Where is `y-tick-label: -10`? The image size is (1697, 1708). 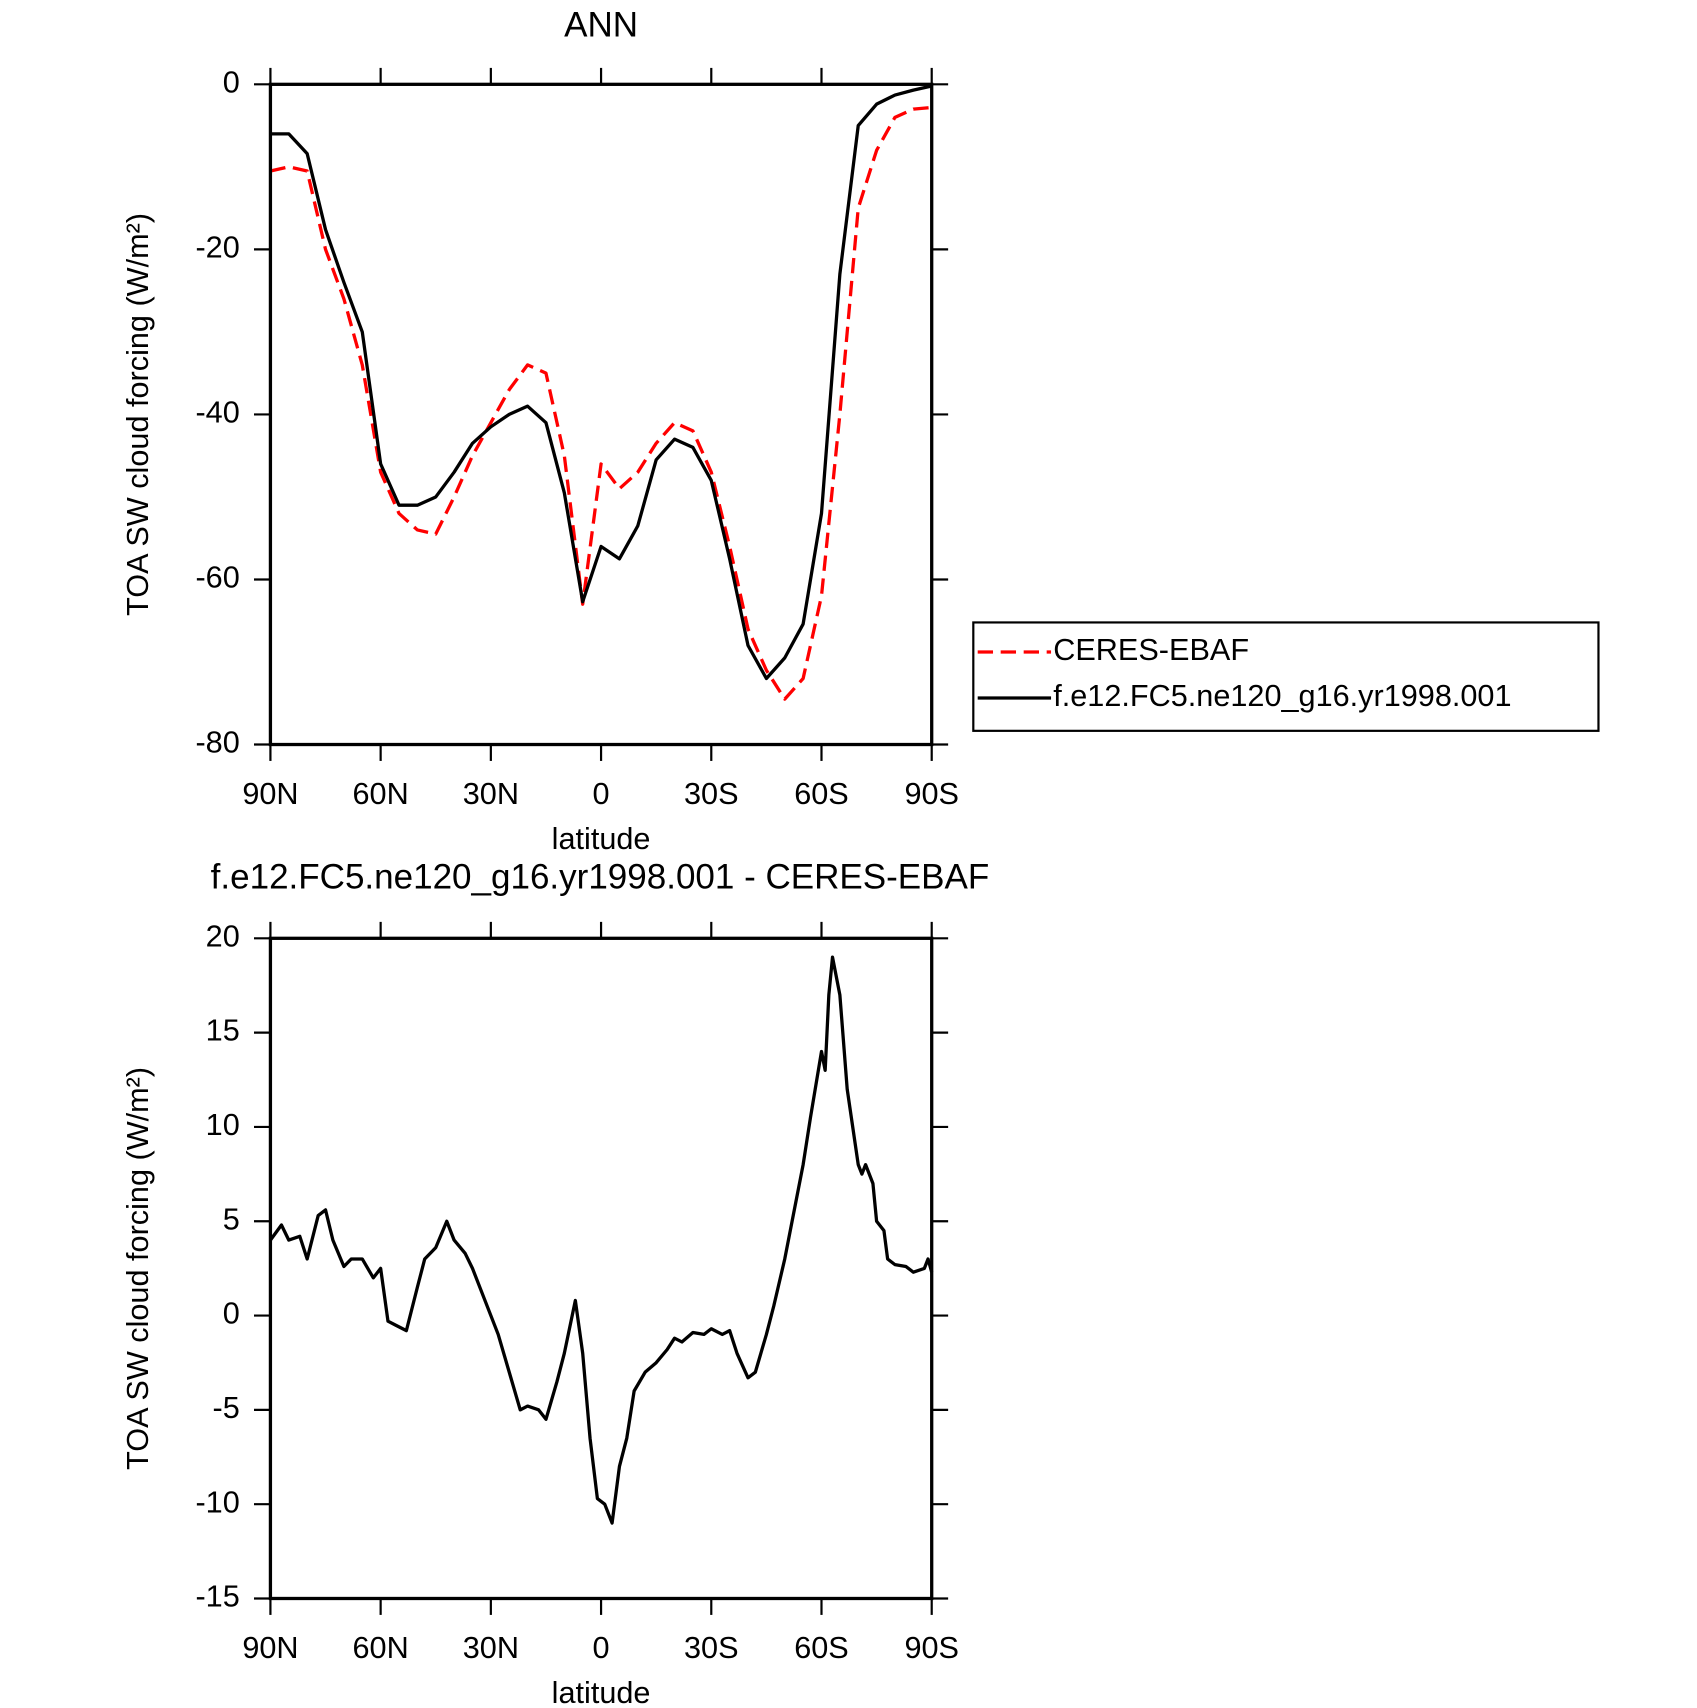
y-tick-label: -10 is located at coordinates (217, 1502).